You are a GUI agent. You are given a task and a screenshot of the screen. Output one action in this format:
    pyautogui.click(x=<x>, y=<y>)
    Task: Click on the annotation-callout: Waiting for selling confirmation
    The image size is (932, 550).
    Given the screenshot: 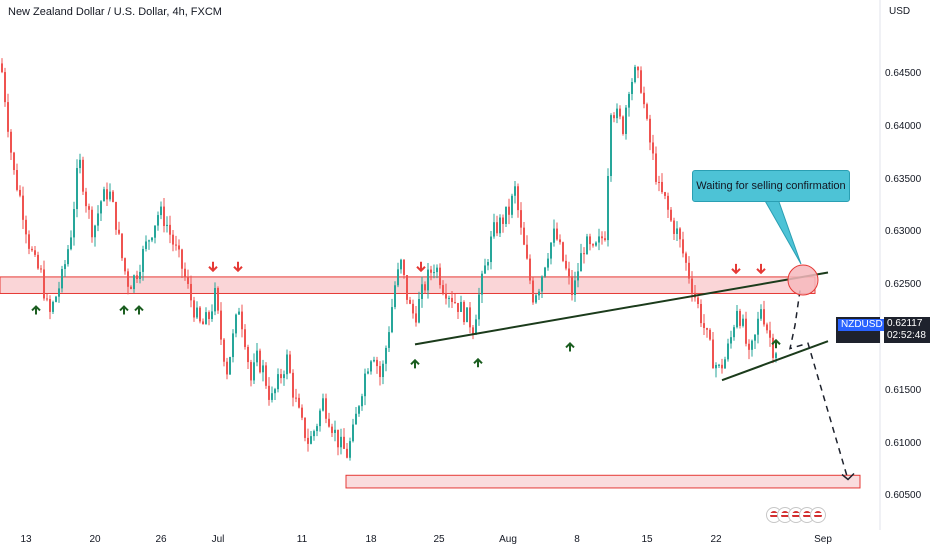 What is the action you would take?
    pyautogui.click(x=771, y=186)
    